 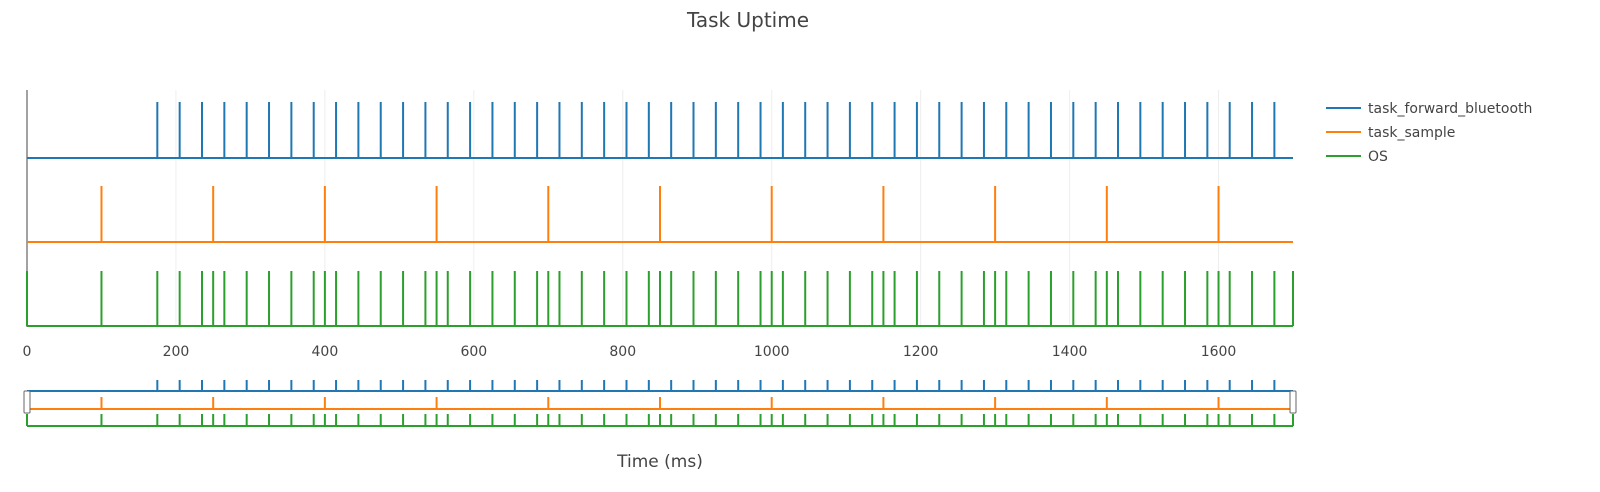 What do you see at coordinates (660, 386) in the screenshot?
I see `mini-series-task_forward_bluetooth` at bounding box center [660, 386].